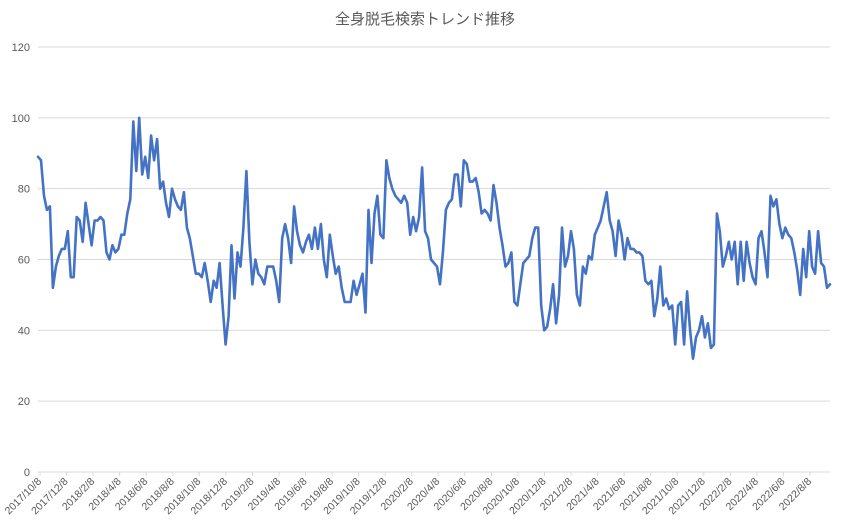 Image resolution: width=850 pixels, height=525 pixels. I want to click on y-tick-label: 120, so click(21, 48).